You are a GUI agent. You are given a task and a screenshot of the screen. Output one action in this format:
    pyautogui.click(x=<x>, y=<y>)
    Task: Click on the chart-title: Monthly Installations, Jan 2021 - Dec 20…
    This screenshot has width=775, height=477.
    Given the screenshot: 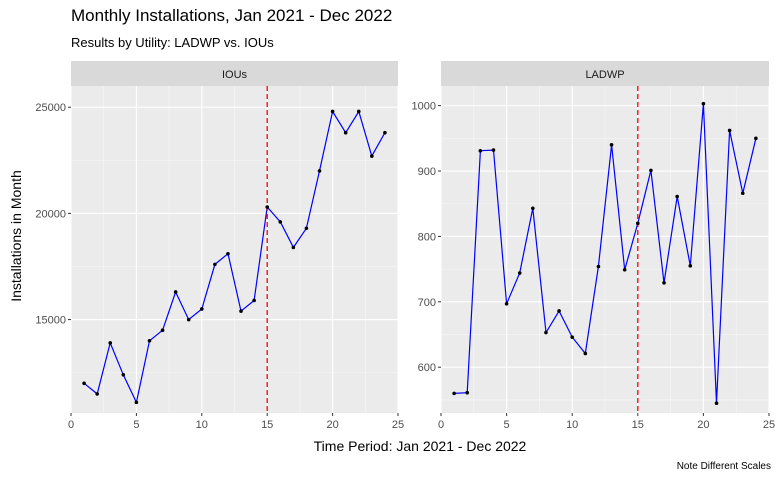 What is the action you would take?
    pyautogui.click(x=232, y=15)
    